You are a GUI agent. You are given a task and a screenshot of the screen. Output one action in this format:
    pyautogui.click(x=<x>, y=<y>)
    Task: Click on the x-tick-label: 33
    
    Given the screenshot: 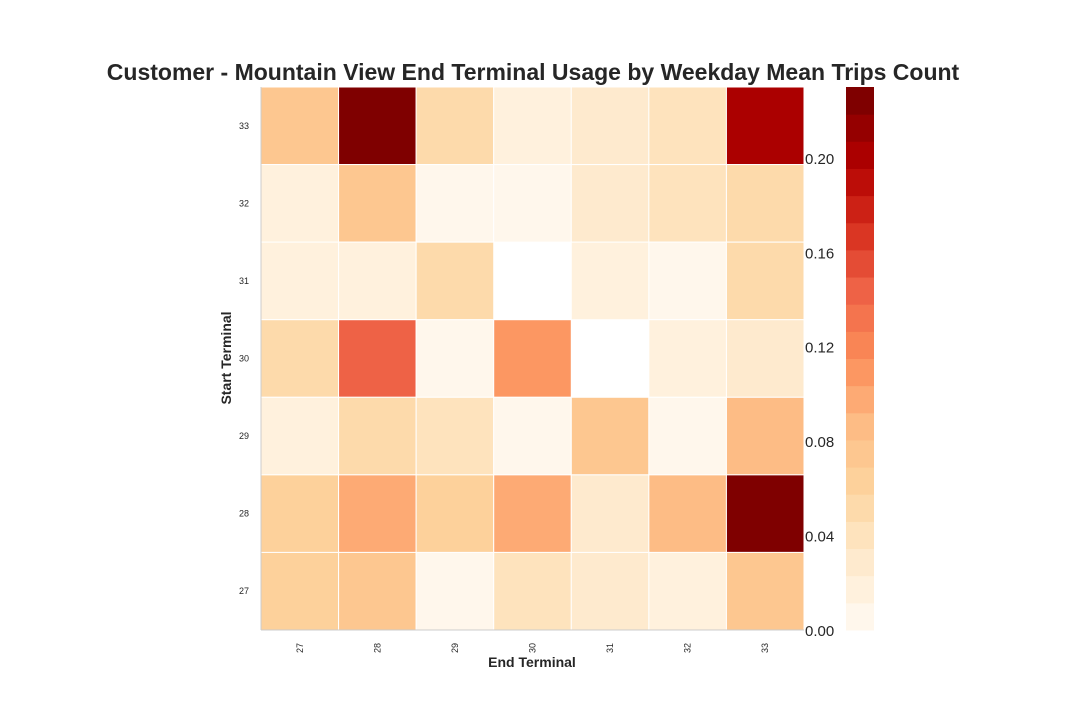 What is the action you would take?
    pyautogui.click(x=765, y=648)
    